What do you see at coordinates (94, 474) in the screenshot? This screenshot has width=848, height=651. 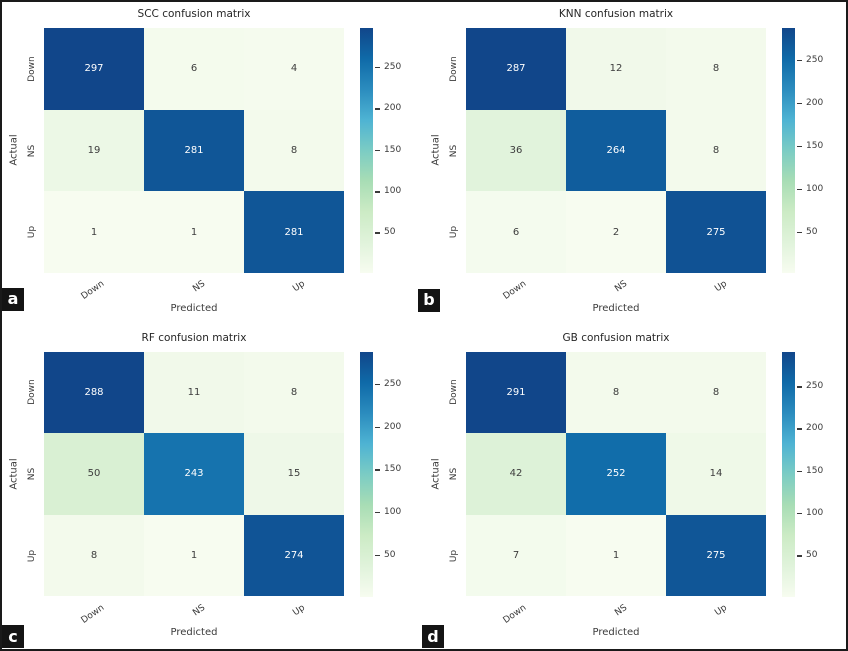 I see `heatmap-cell: 50` at bounding box center [94, 474].